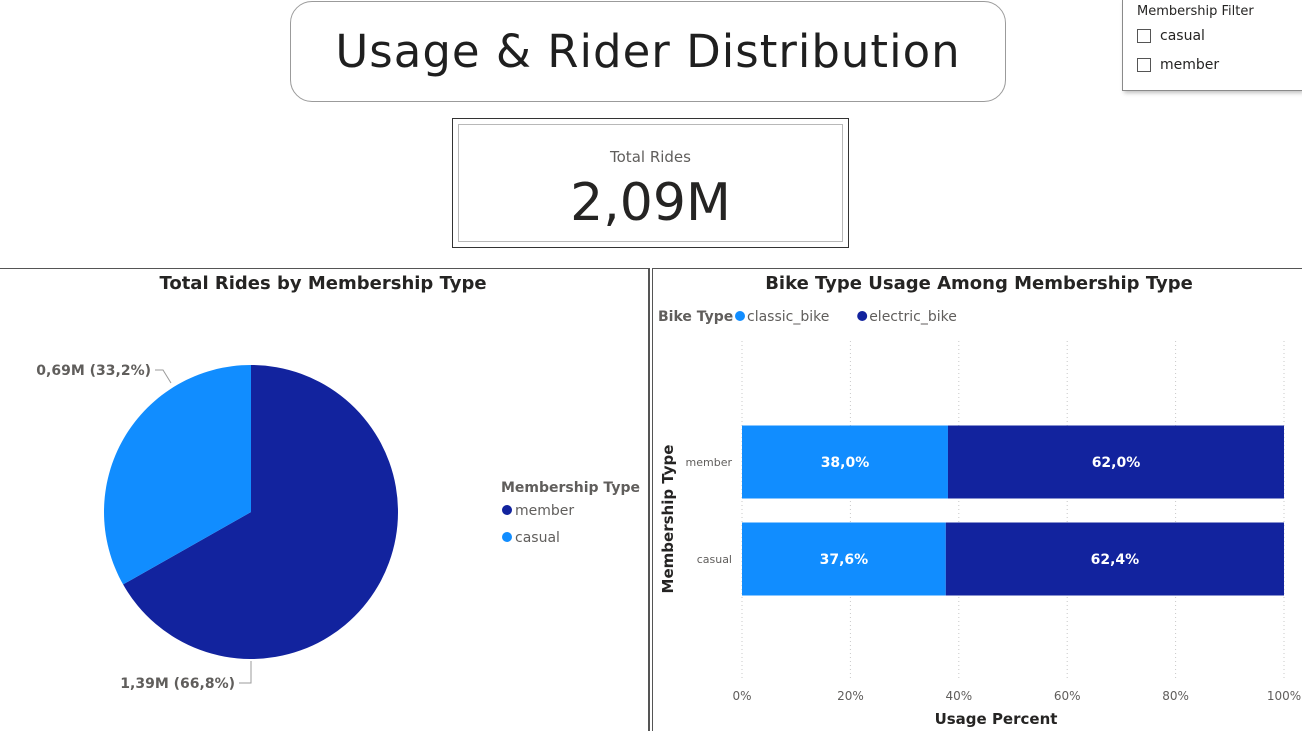  I want to click on pie-slice-casual, so click(177, 475).